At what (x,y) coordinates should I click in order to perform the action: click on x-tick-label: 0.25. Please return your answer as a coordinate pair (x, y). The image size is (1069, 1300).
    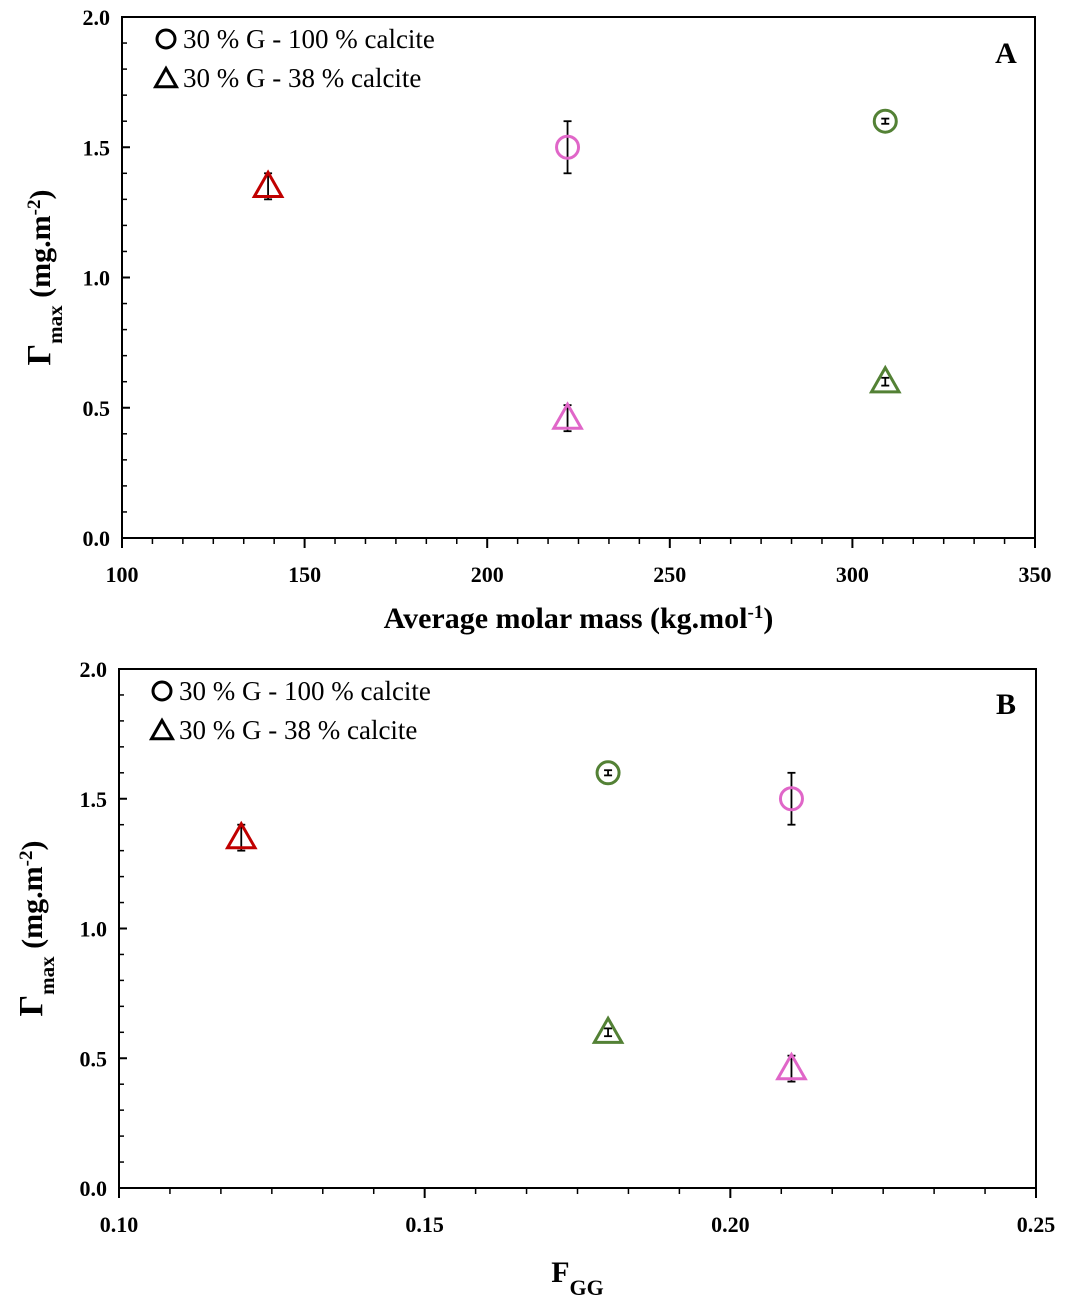
    Looking at the image, I should click on (1036, 1224).